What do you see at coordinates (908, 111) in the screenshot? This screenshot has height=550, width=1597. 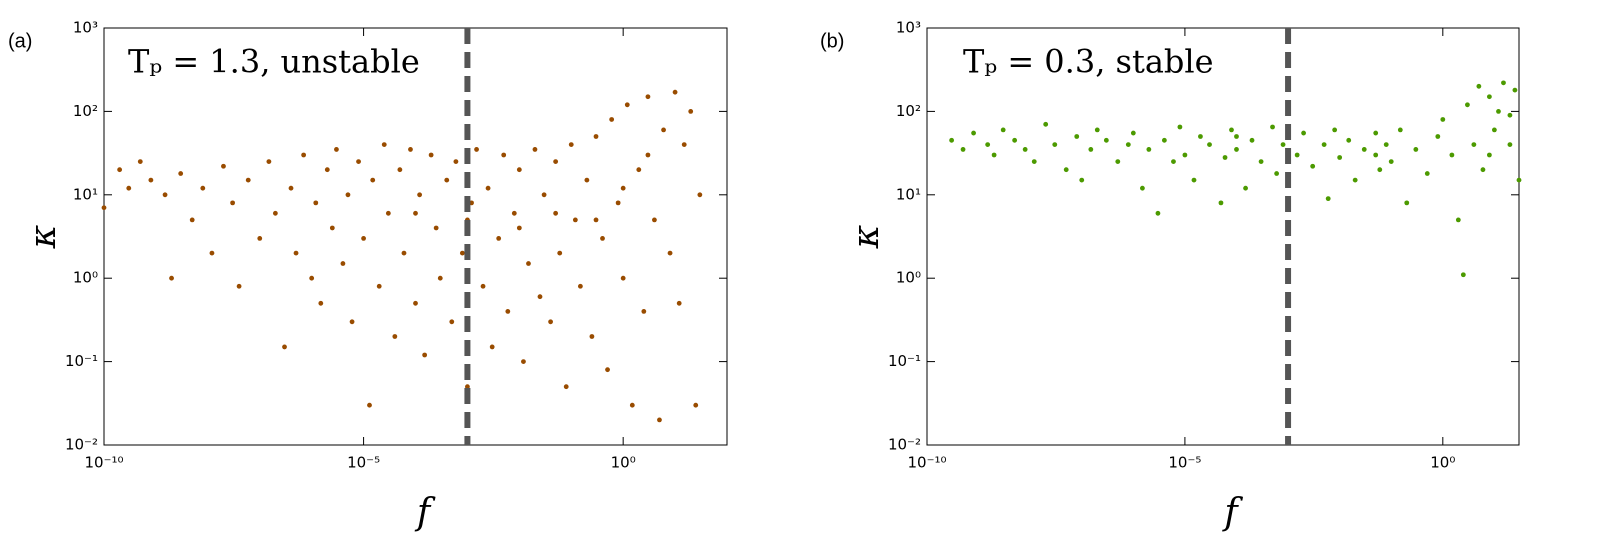 I see `y-tick-label: 10²` at bounding box center [908, 111].